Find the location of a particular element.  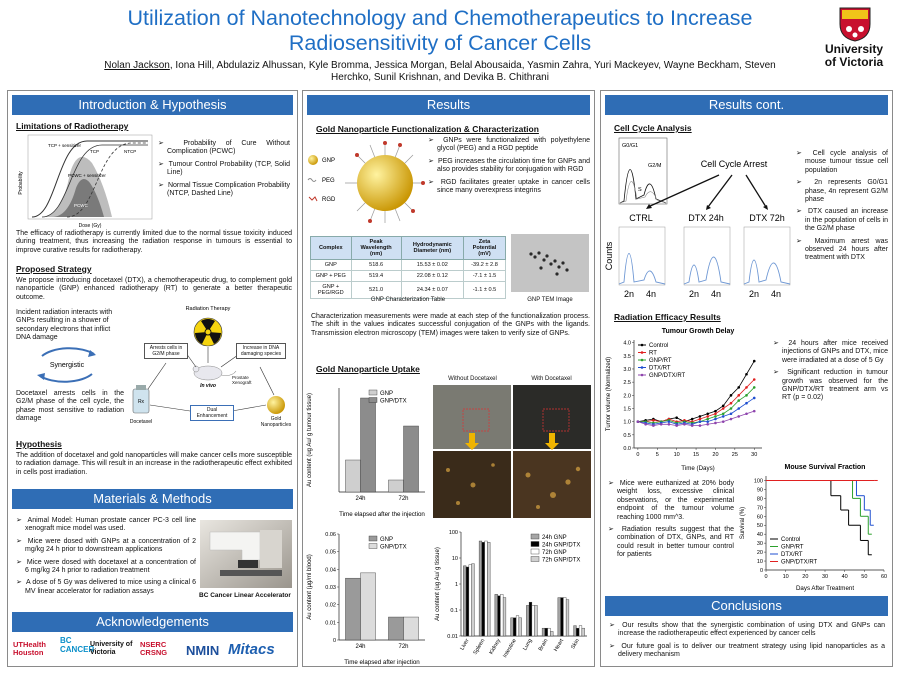

image-label: With Docetaxel is located at coordinates (551, 379).